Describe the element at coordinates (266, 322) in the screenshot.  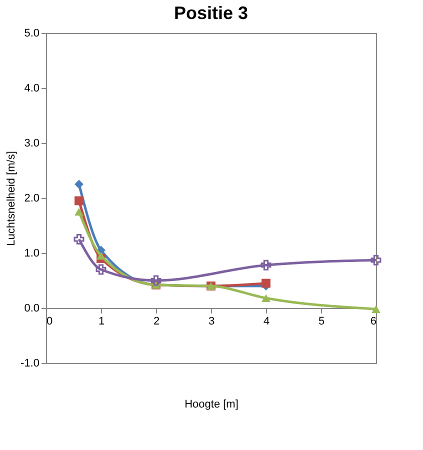
I see `x-tick-label: 4` at that location.